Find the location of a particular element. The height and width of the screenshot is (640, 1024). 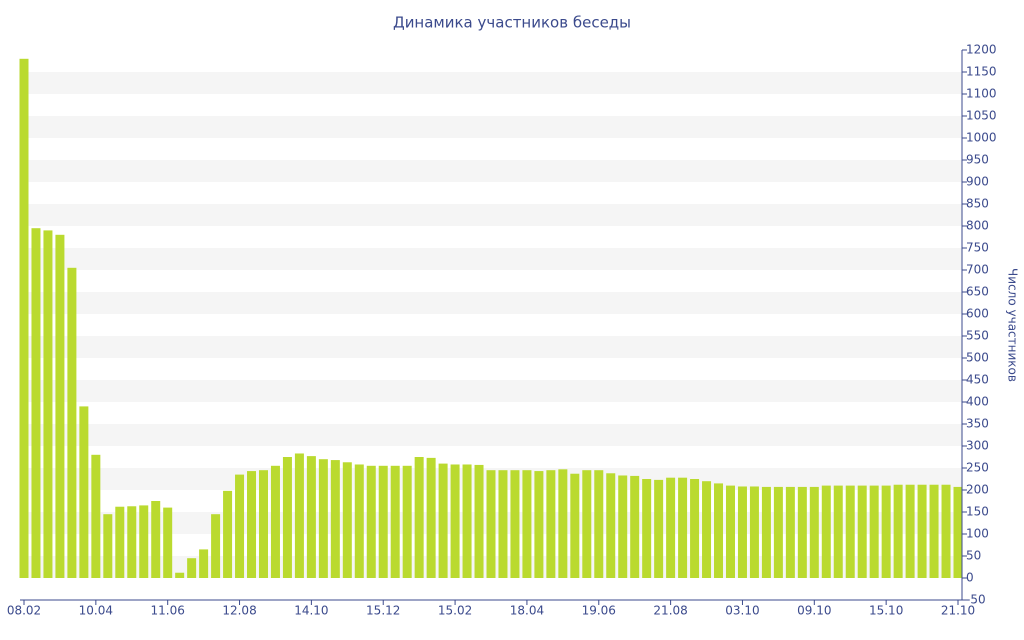

x-tick-label: 21.08 is located at coordinates (670, 611).